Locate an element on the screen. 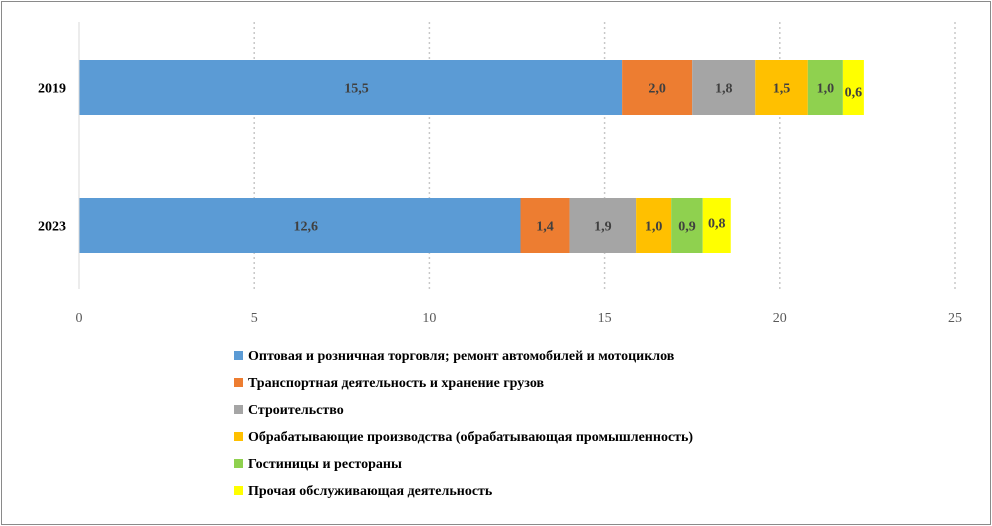 Image resolution: width=992 pixels, height=526 pixels. data-label: 0,6 is located at coordinates (854, 93).